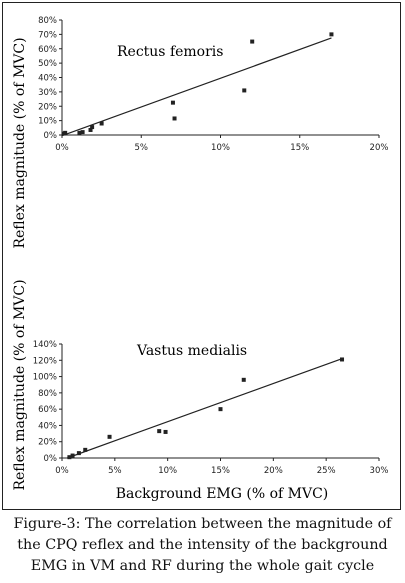 The width and height of the screenshot is (405, 583). What do you see at coordinates (47, 443) in the screenshot?
I see `chart2-y-tick-label: 20%` at bounding box center [47, 443].